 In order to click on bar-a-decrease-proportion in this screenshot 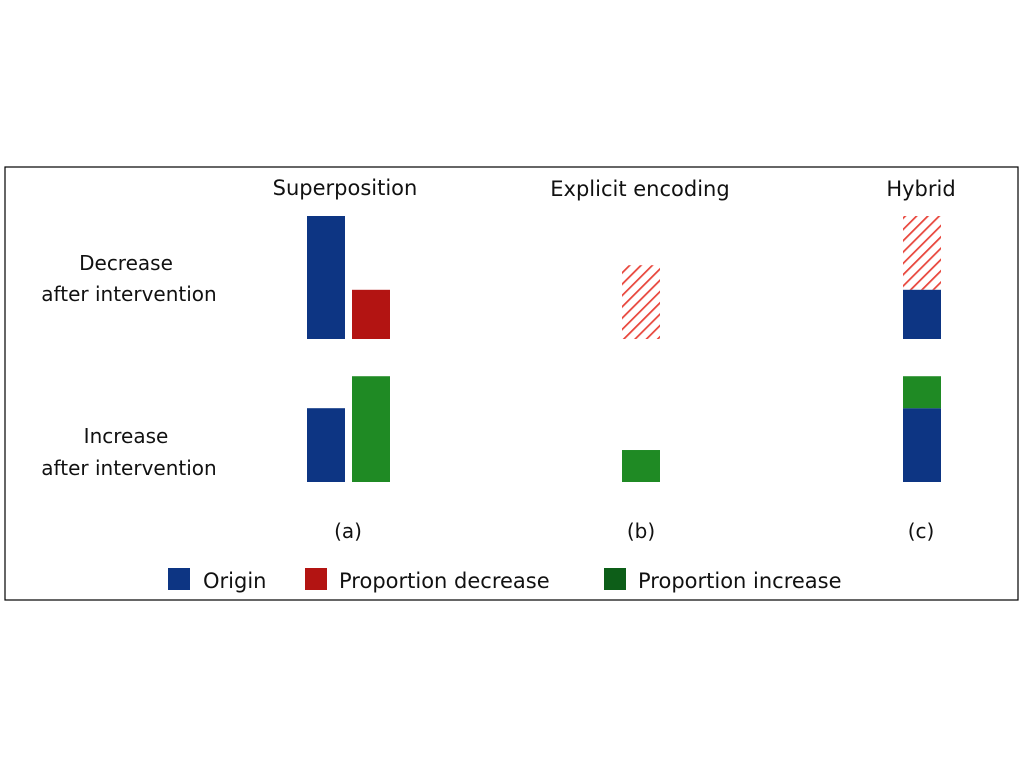, I will do `click(371, 314)`.